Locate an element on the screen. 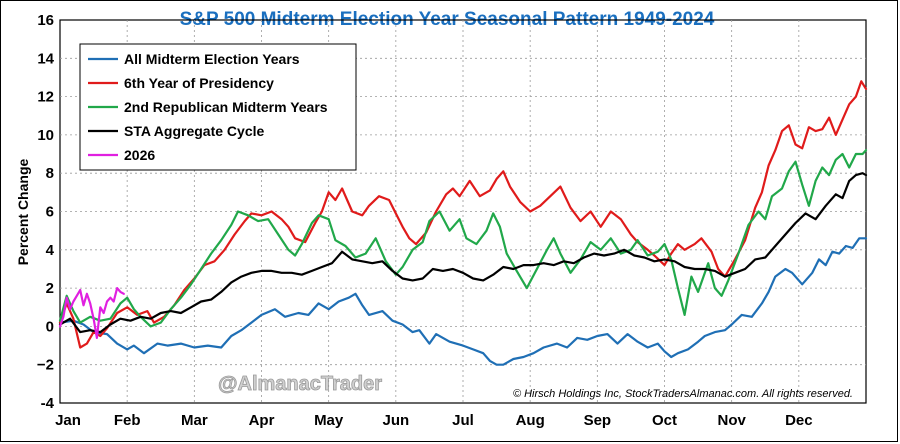  y-tick-label: 6 is located at coordinates (50, 212).